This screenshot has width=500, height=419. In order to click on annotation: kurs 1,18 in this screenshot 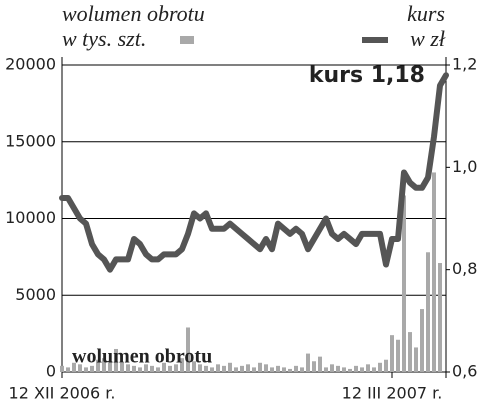, I will do `click(367, 75)`.